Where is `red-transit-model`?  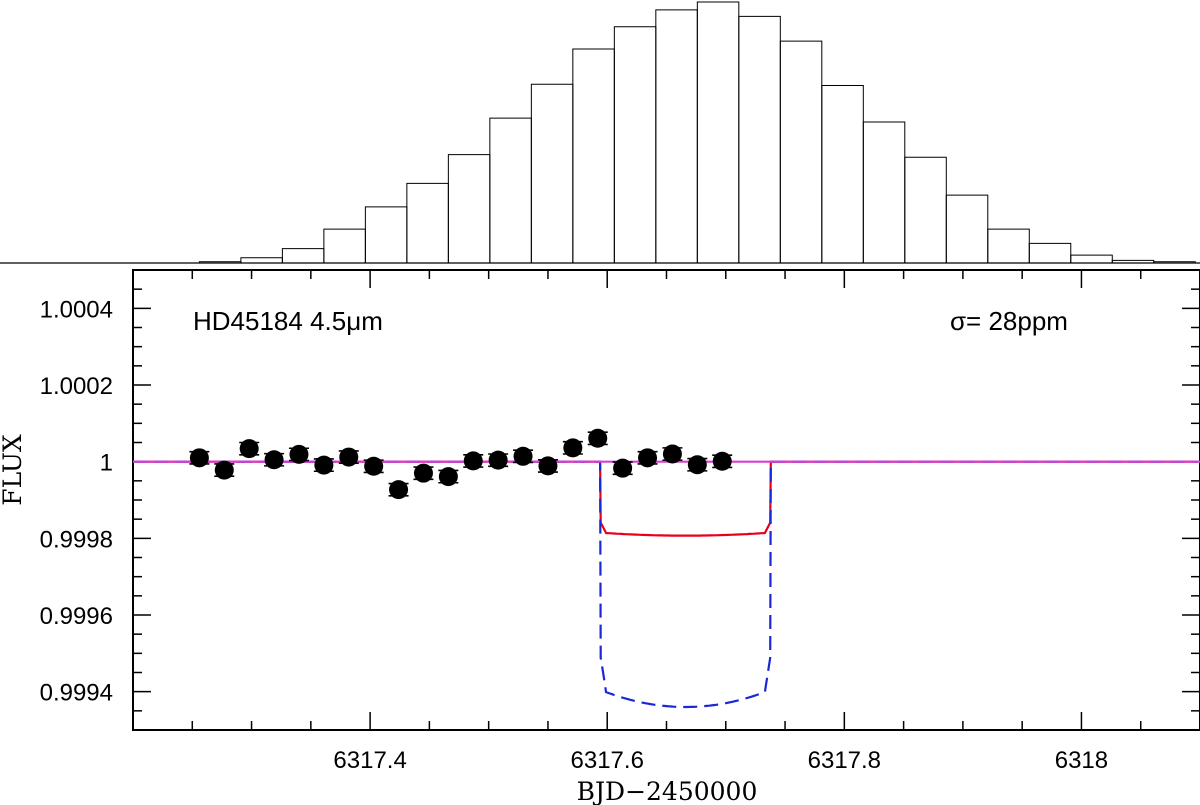 red-transit-model is located at coordinates (665, 498).